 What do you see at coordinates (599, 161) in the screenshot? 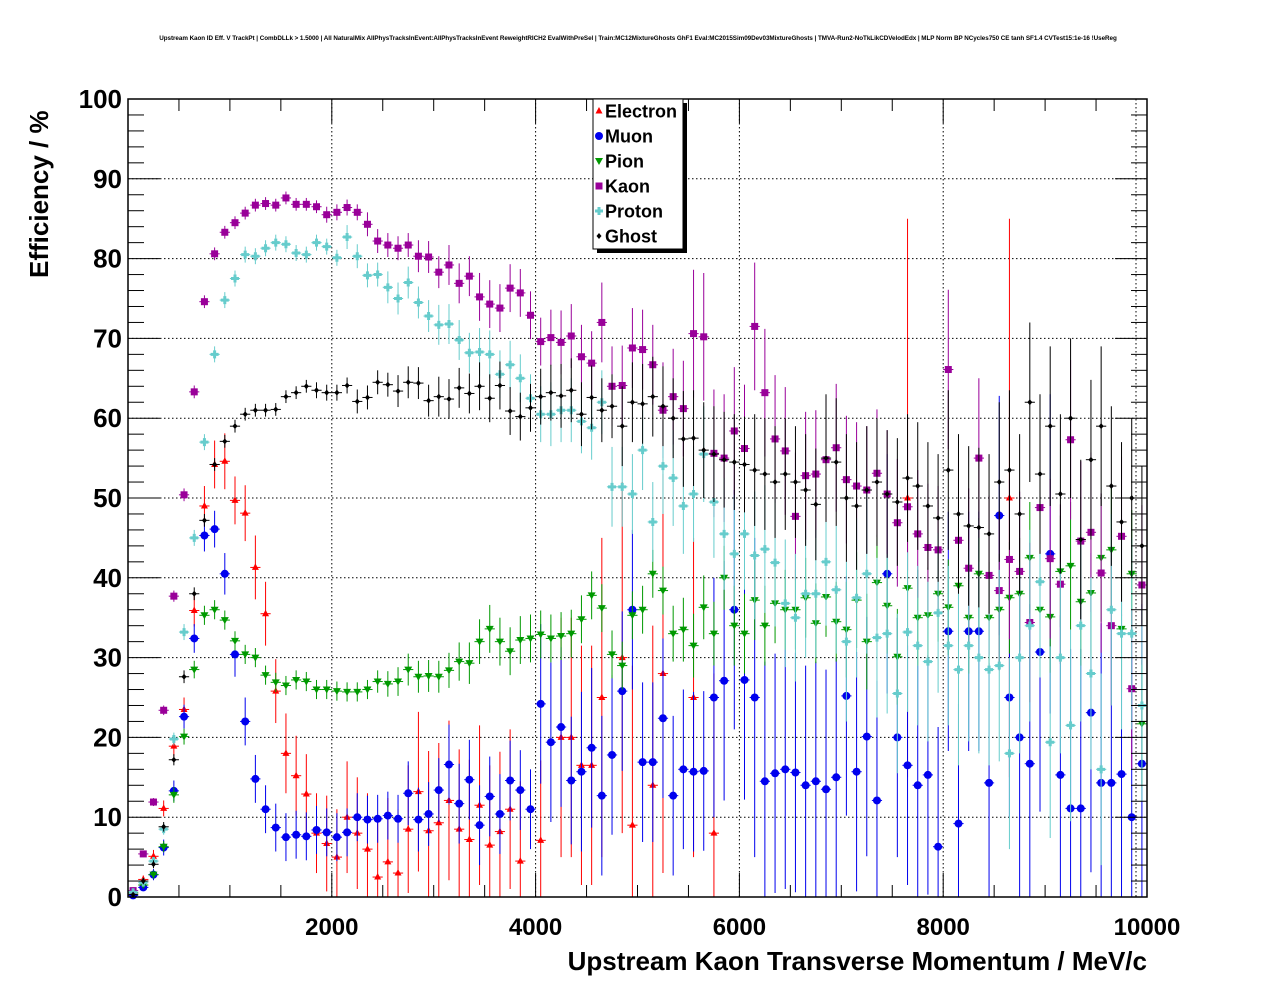
I see `legend-marker-triangle-down` at bounding box center [599, 161].